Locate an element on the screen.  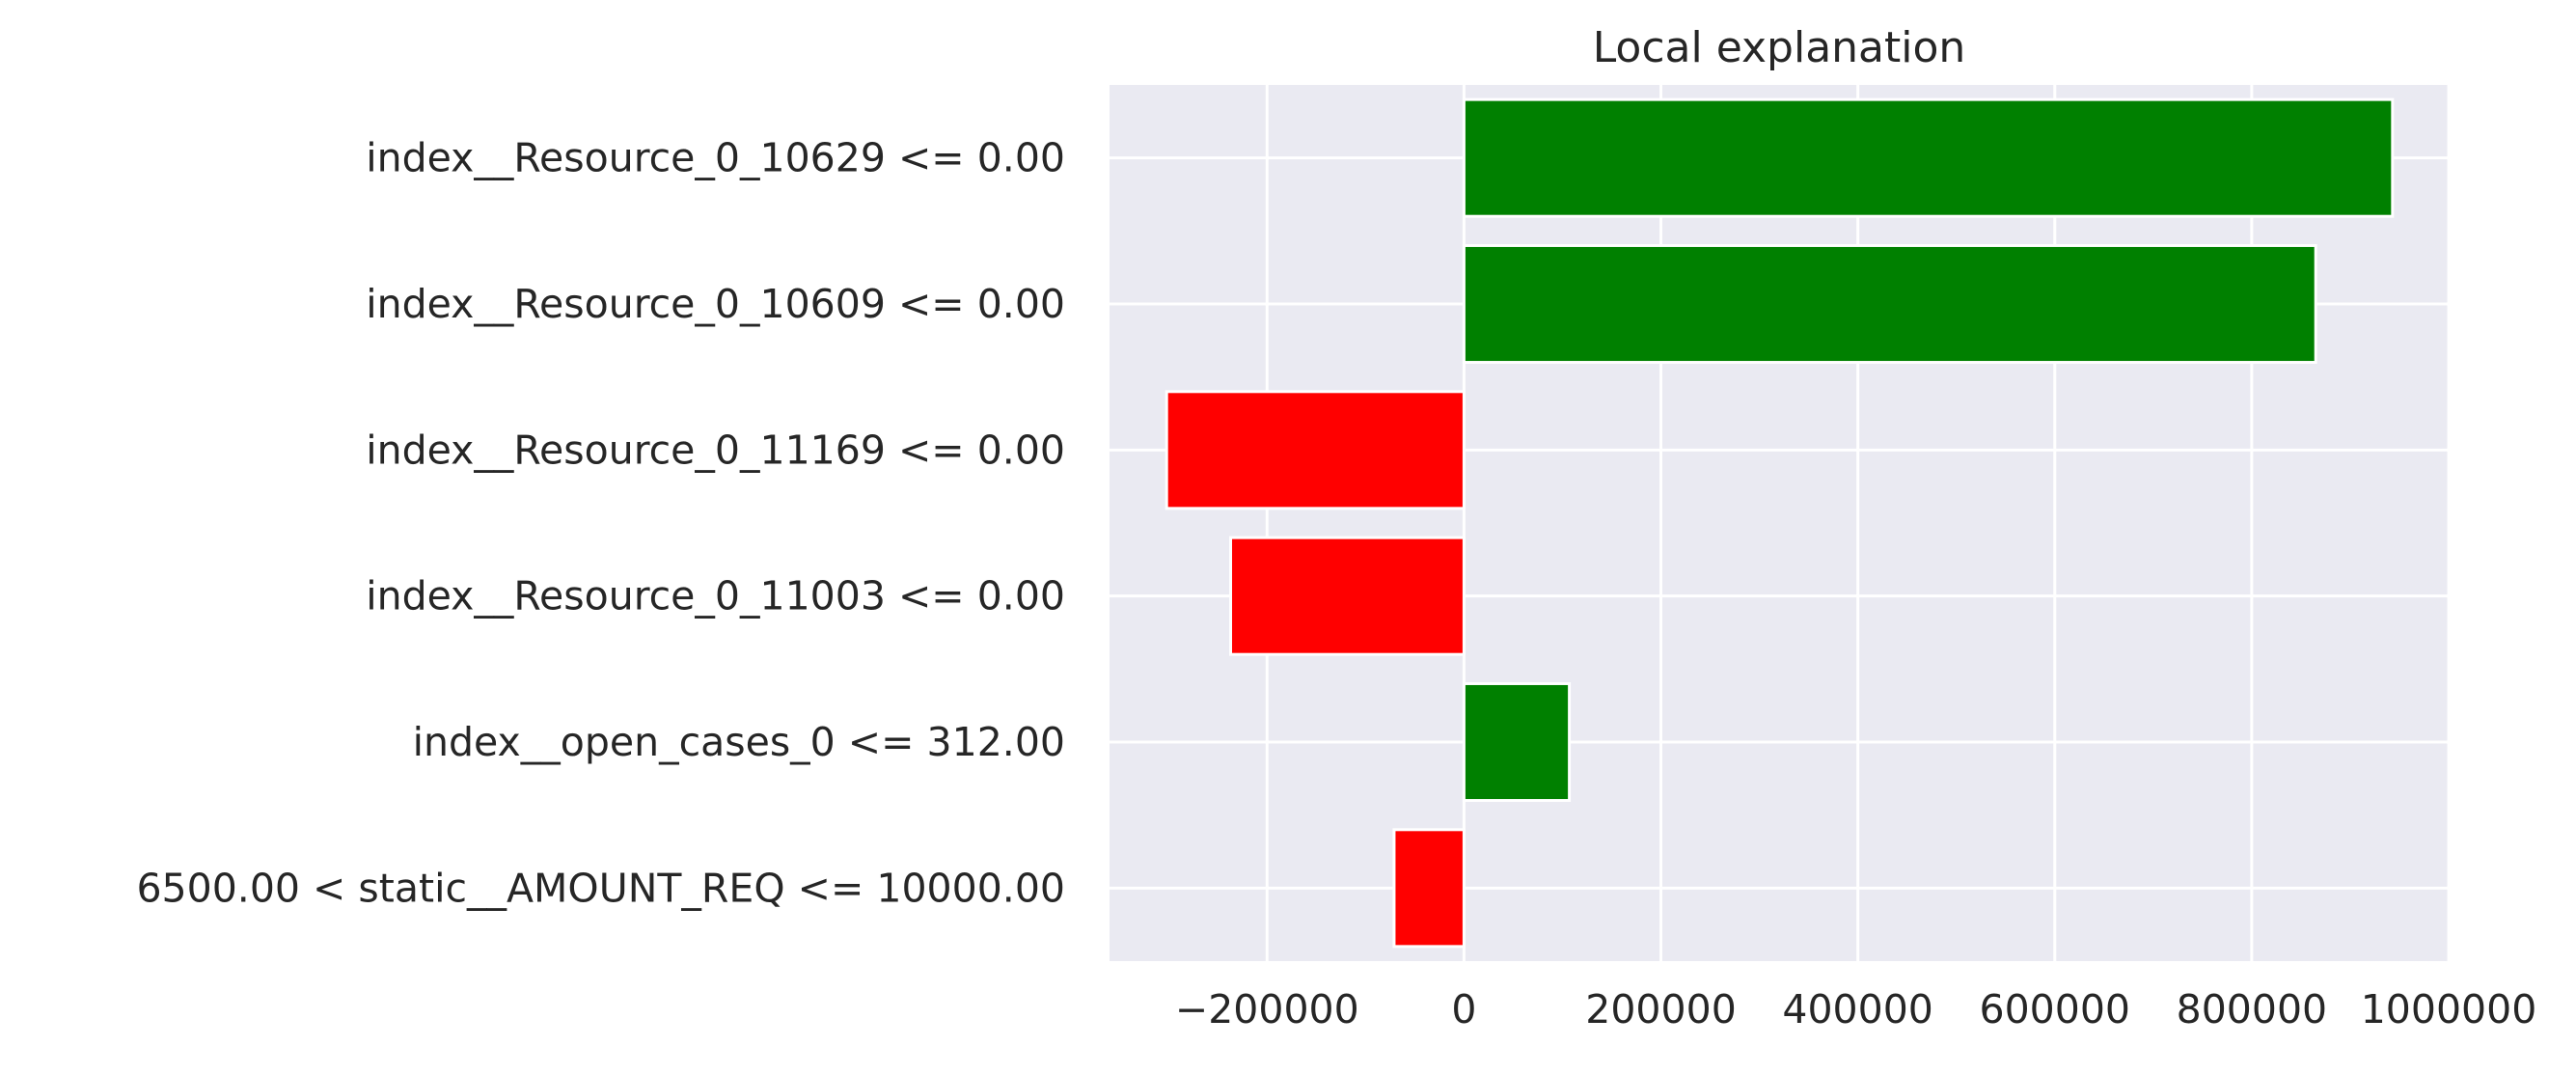
y-tick-label: index__Resource_0_10629 <= 0.00 is located at coordinates (715, 158).